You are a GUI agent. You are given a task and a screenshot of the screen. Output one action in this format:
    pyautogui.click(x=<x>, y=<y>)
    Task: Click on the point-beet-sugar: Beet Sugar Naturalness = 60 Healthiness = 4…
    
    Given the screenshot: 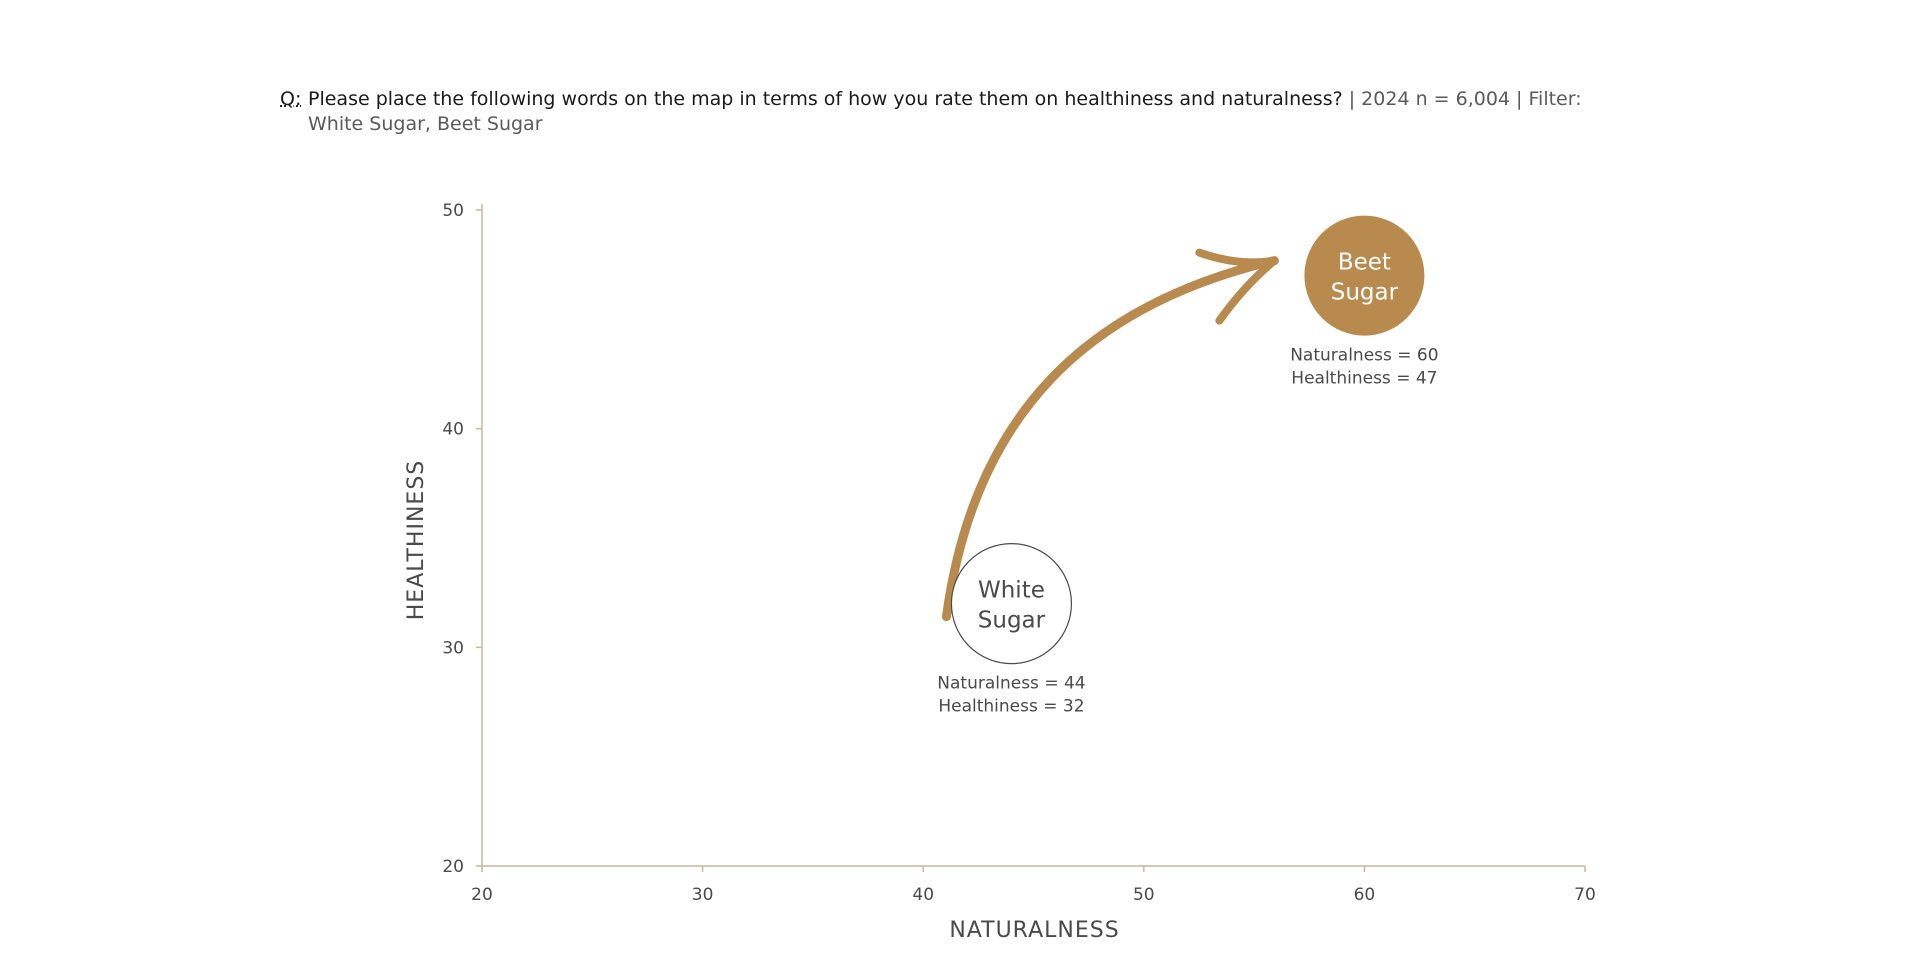 What is the action you would take?
    pyautogui.click(x=1364, y=302)
    